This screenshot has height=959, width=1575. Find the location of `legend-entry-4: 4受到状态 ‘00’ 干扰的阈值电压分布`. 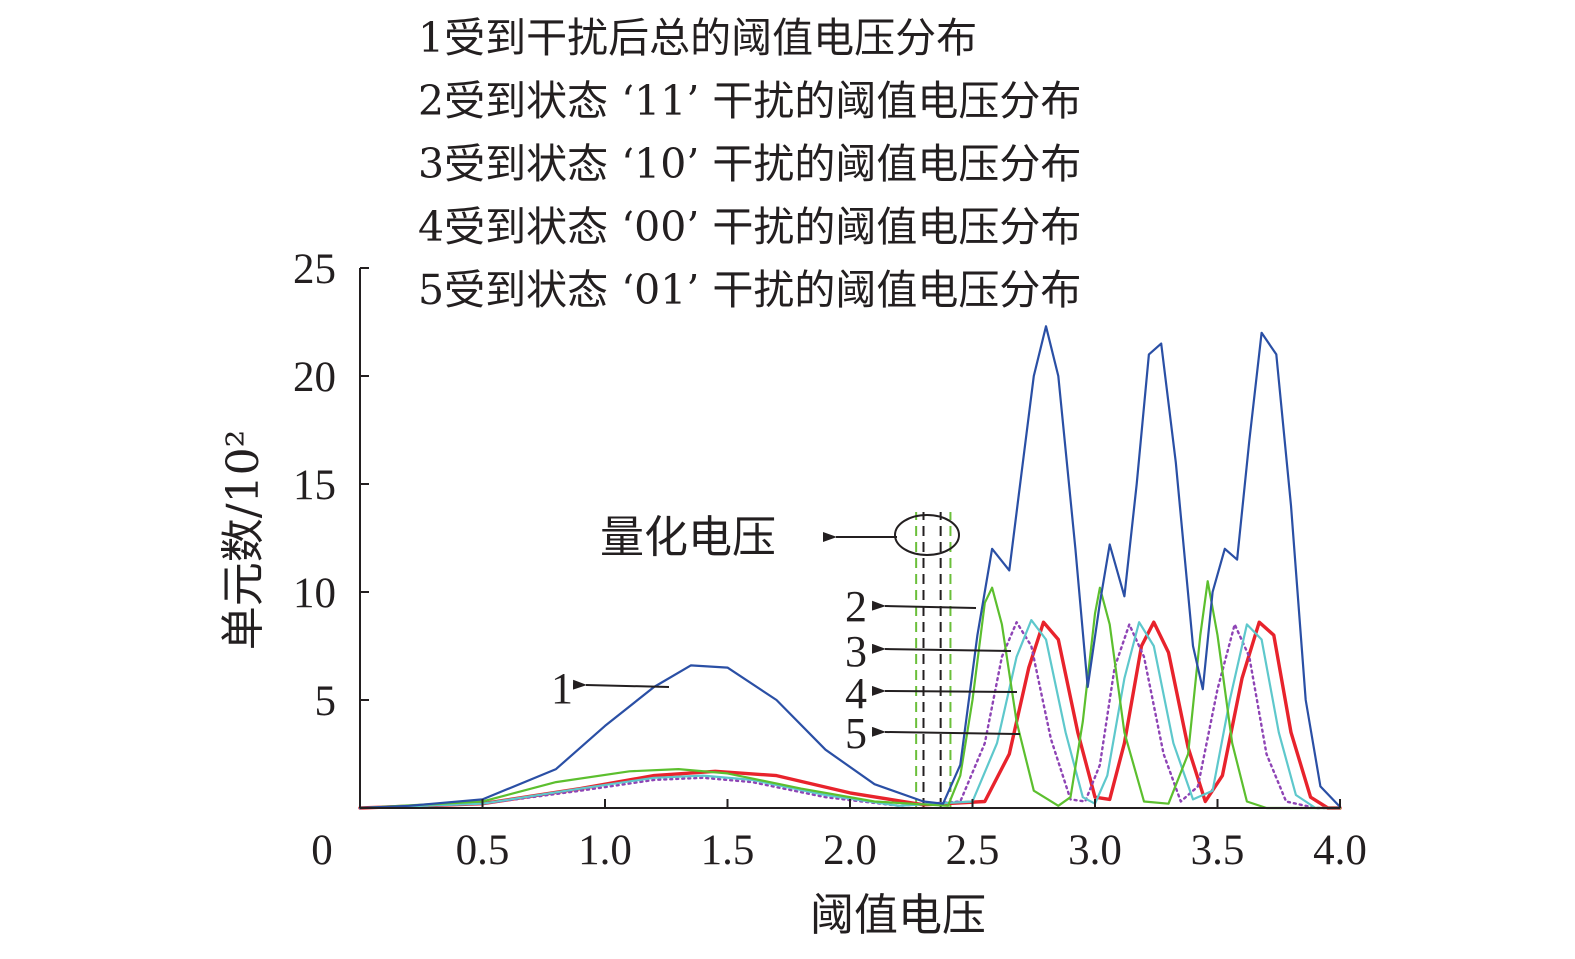

legend-entry-4: 4受到状态 ‘00’ 干扰的阈值电压分布 is located at coordinates (750, 227).